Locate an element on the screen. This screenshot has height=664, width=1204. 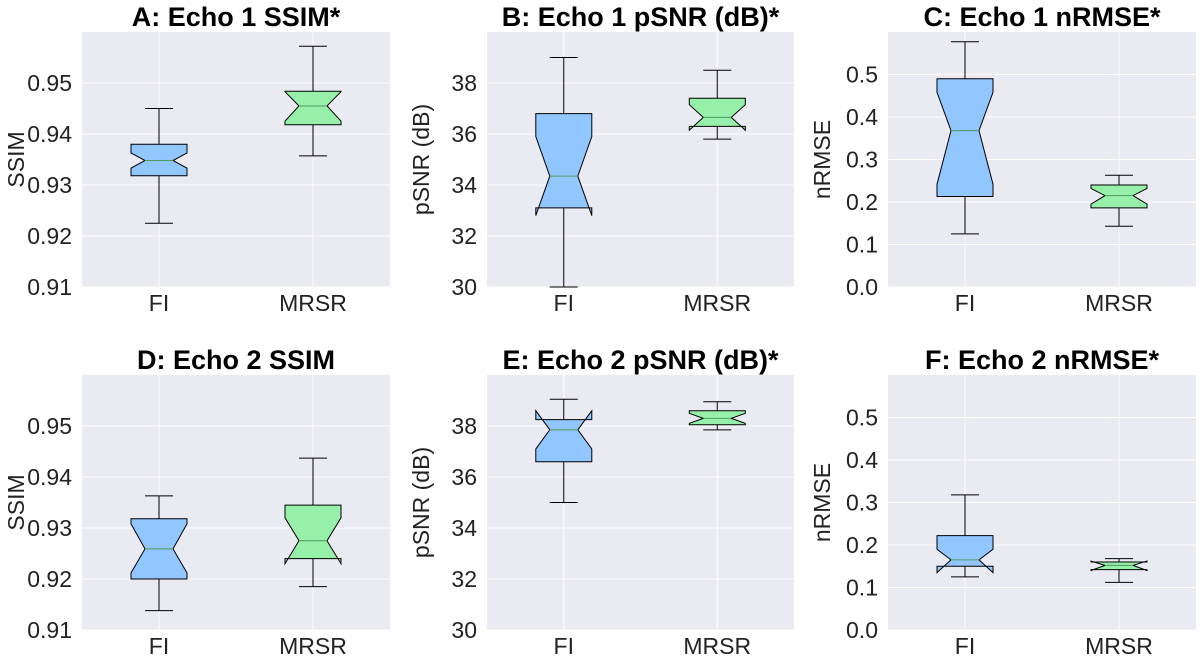
panel-title: C: Echo 1 nRMSE* is located at coordinates (1042, 17).